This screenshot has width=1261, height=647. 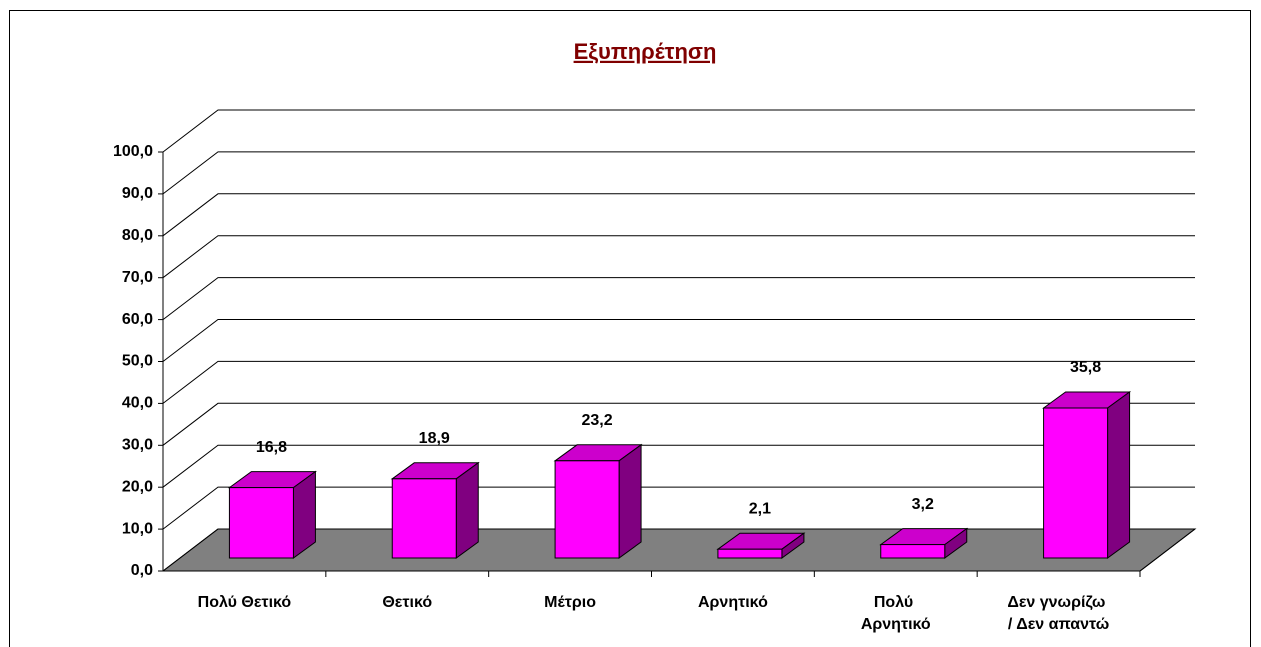 I want to click on y-tick-label: 50,0, so click(x=137, y=361).